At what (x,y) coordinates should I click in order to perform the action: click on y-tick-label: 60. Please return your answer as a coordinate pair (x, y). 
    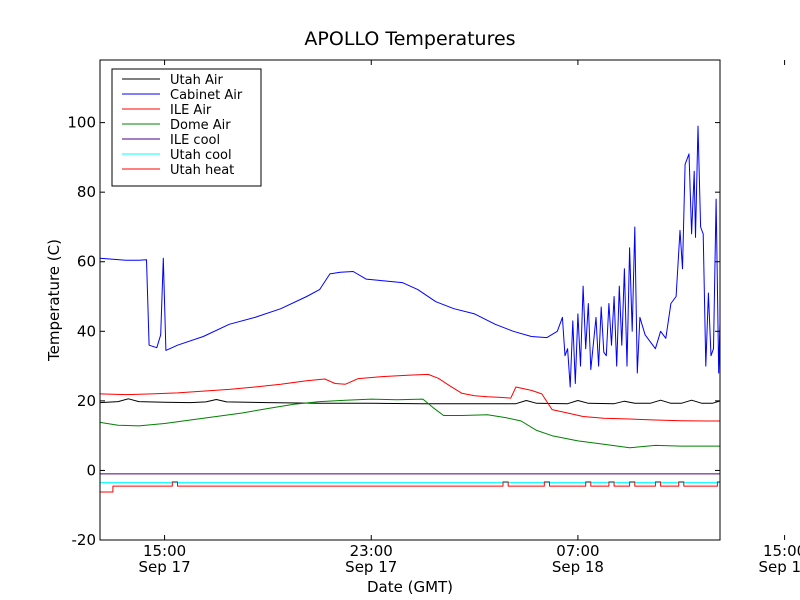
    Looking at the image, I should click on (86, 262).